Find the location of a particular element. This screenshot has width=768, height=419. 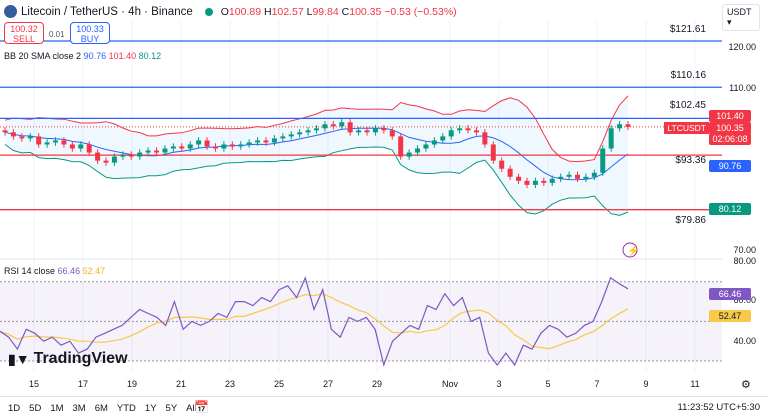

timeframe-buttons: 1D 5D 1M 3M 6M YTD 1Y 5Y All is located at coordinates (107, 408).